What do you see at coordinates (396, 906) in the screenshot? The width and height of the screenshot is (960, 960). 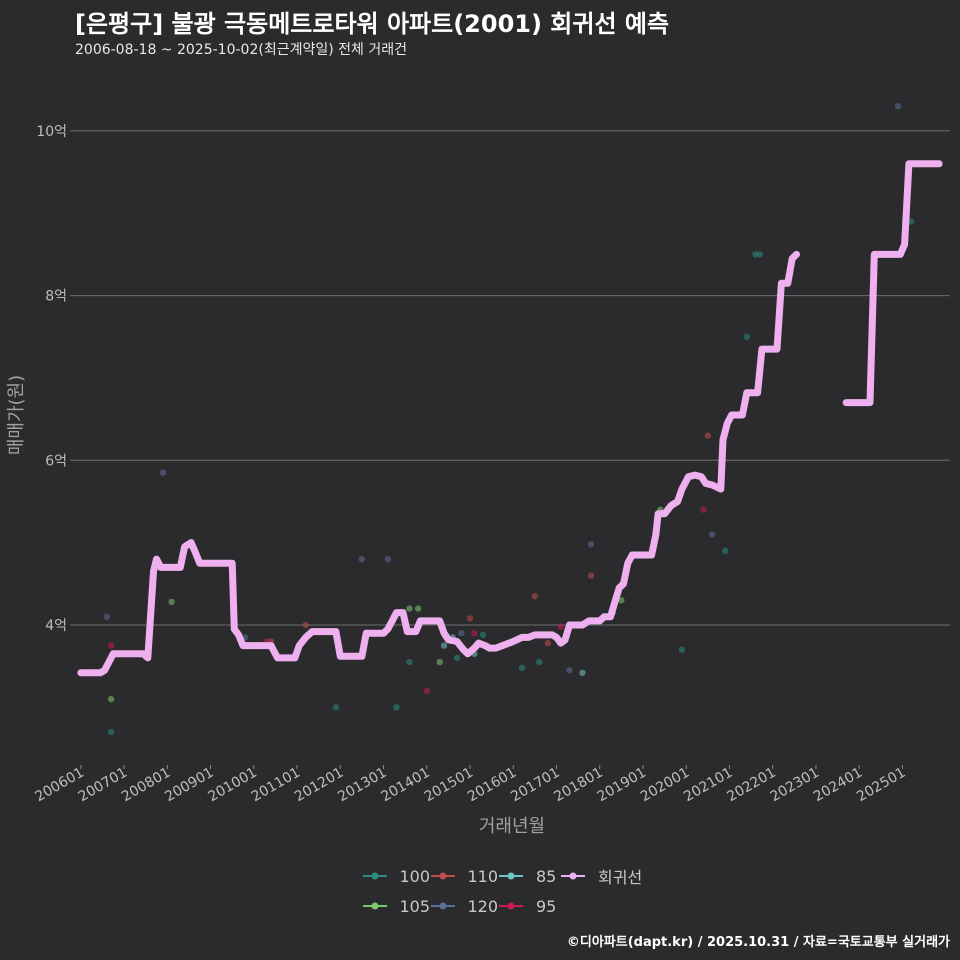 I see `legend-item-105: 105` at bounding box center [396, 906].